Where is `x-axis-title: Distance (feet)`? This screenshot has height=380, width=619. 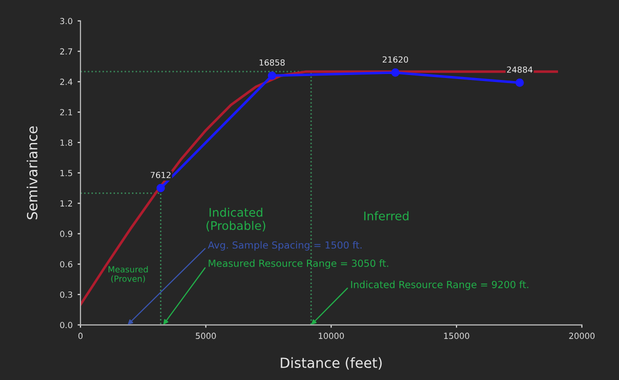 x-axis-title: Distance (feet) is located at coordinates (331, 363).